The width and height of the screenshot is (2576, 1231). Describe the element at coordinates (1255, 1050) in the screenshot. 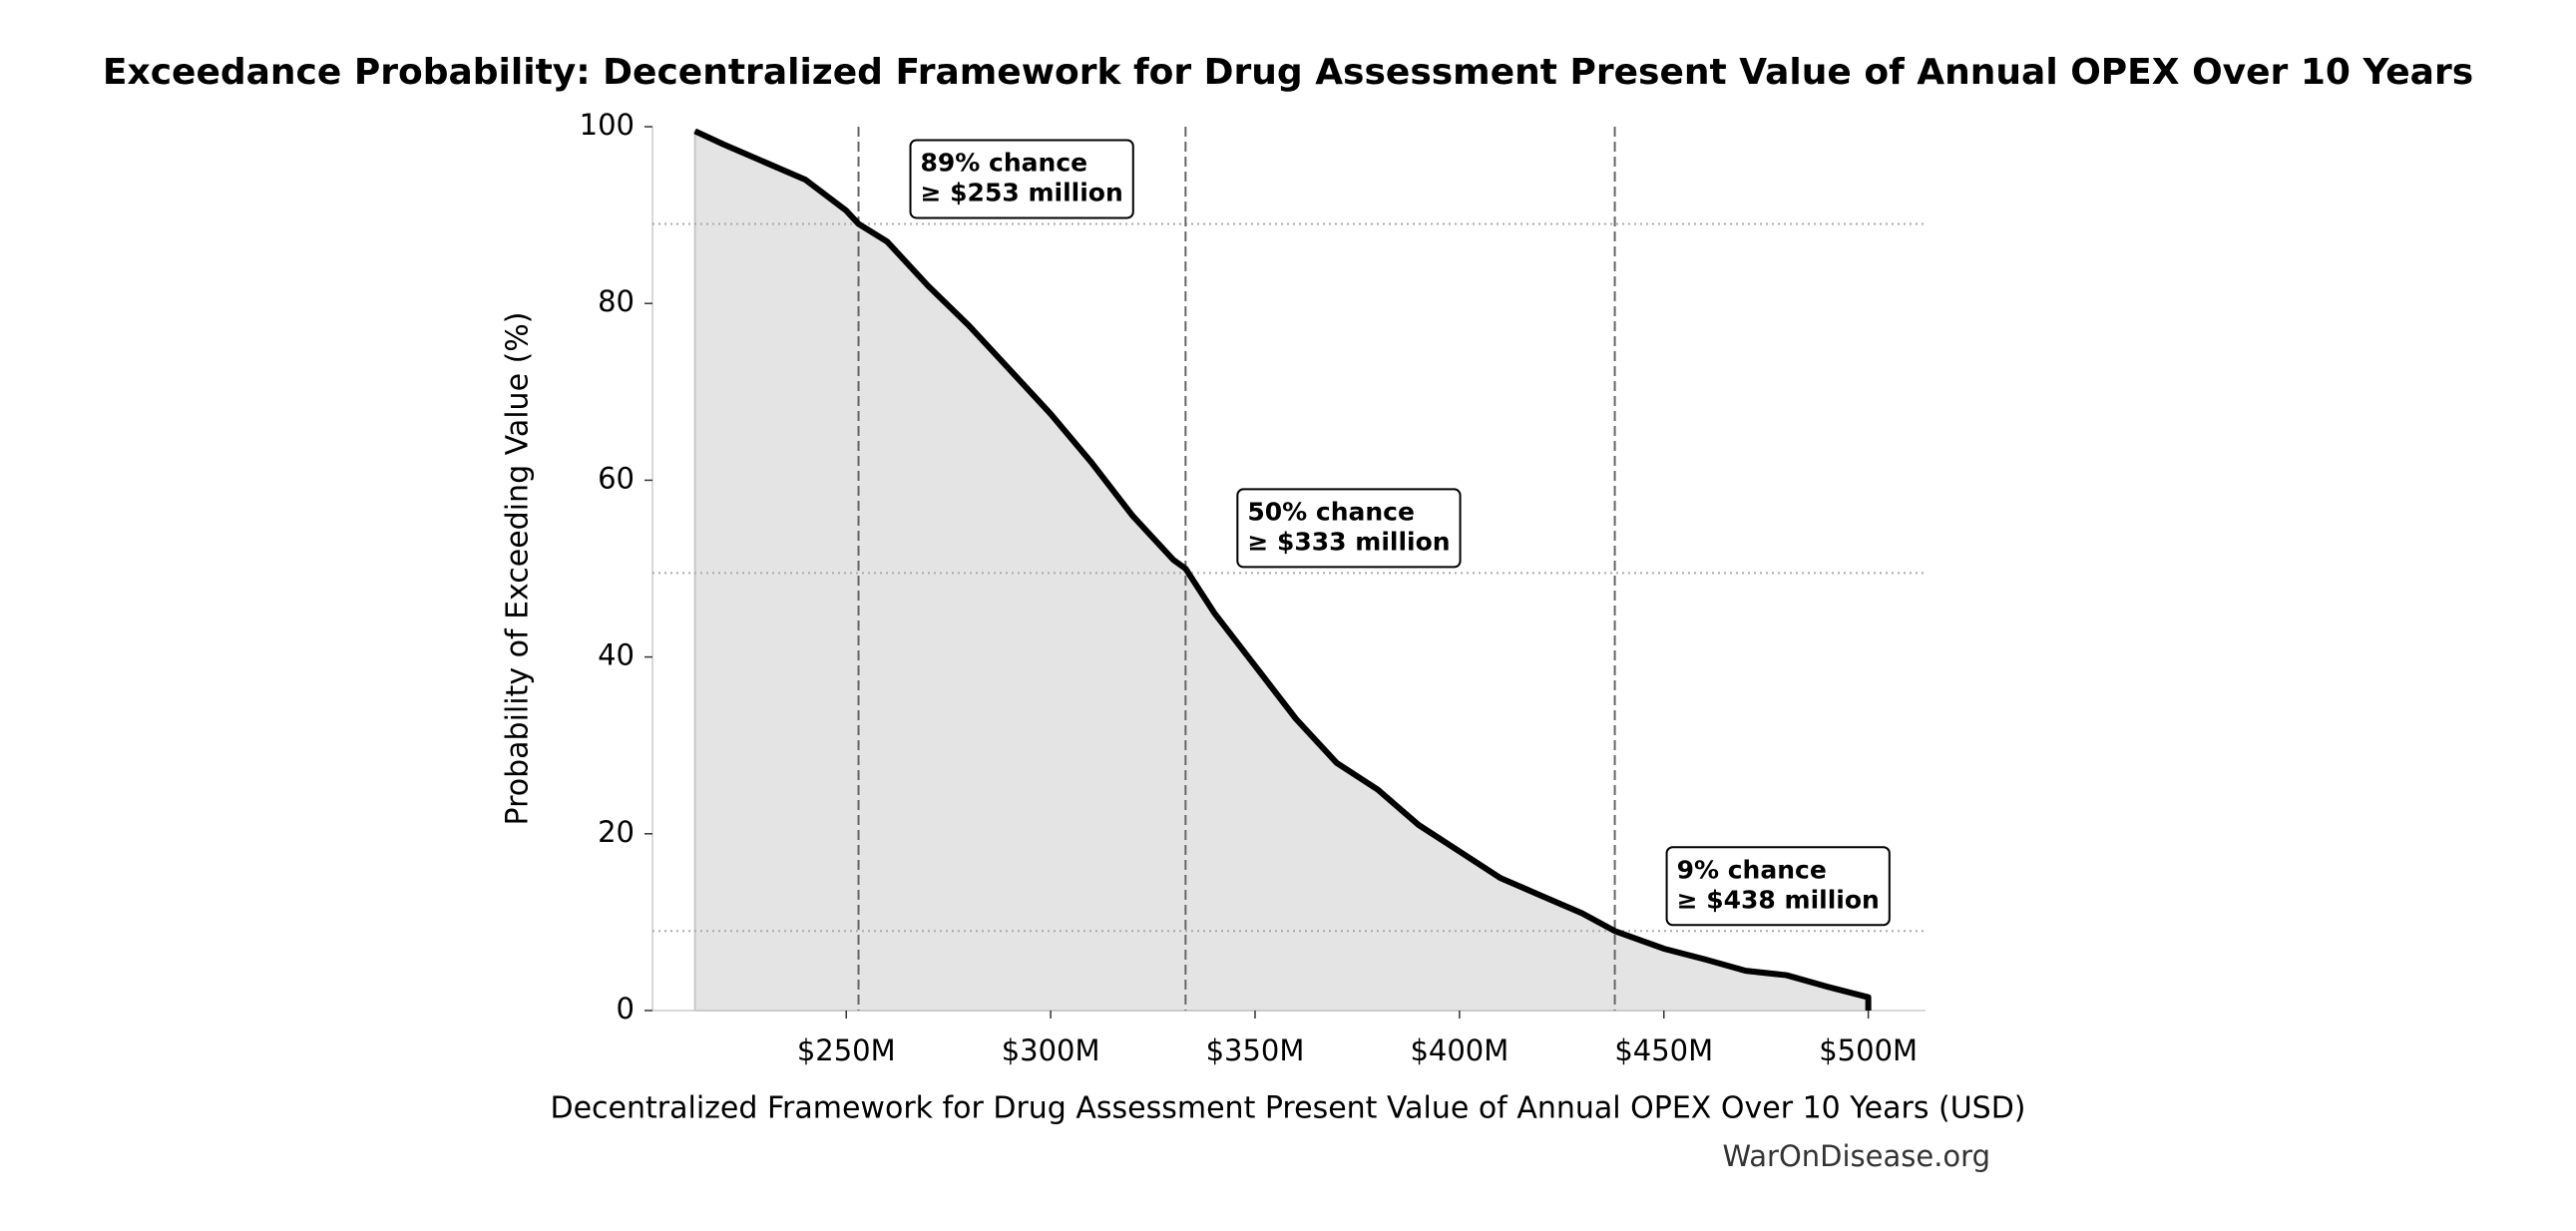

I see `x-tick-label: $350M` at that location.